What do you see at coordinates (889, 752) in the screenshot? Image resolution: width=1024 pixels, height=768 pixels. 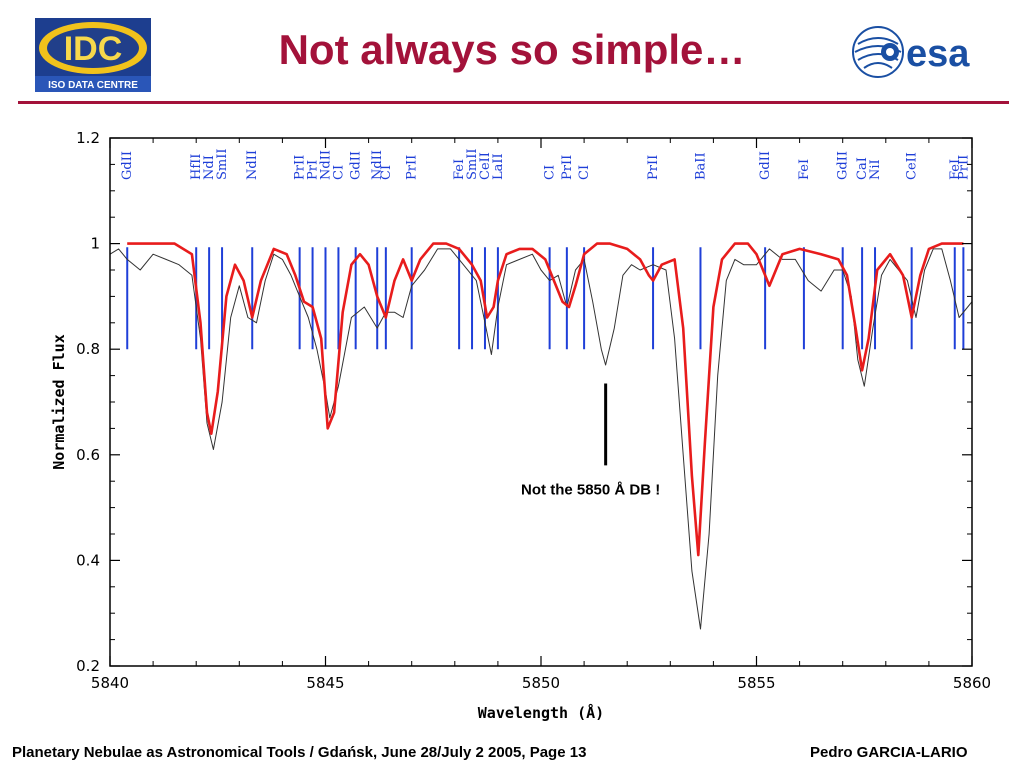 I see `footer-author: Pedro GARCIA-LARIO` at bounding box center [889, 752].